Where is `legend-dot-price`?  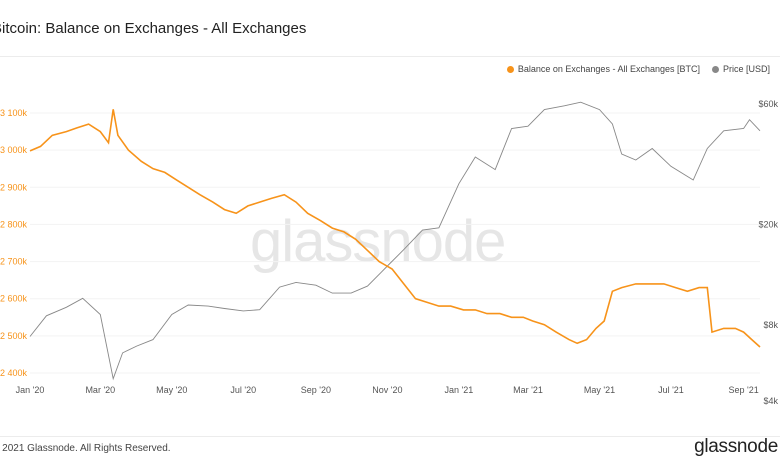 legend-dot-price is located at coordinates (715, 69).